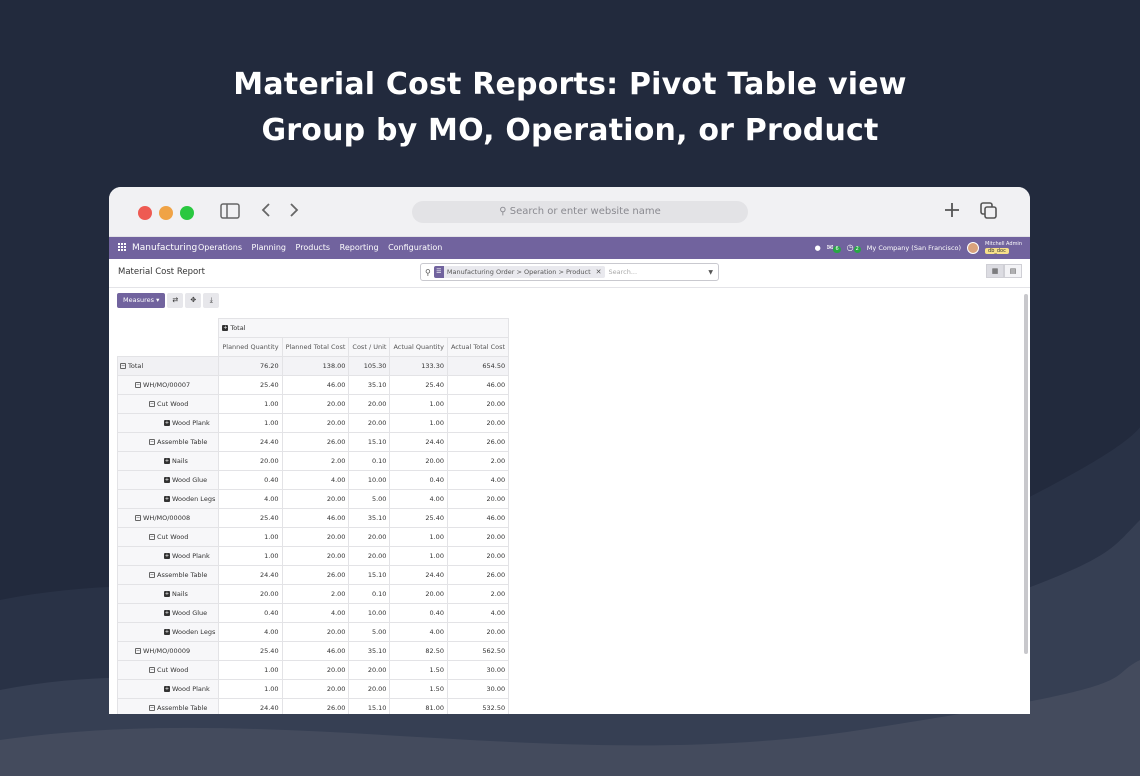 This screenshot has width=1140, height=776. Describe the element at coordinates (995, 271) in the screenshot. I see `pivot-view-button: ▦` at that location.